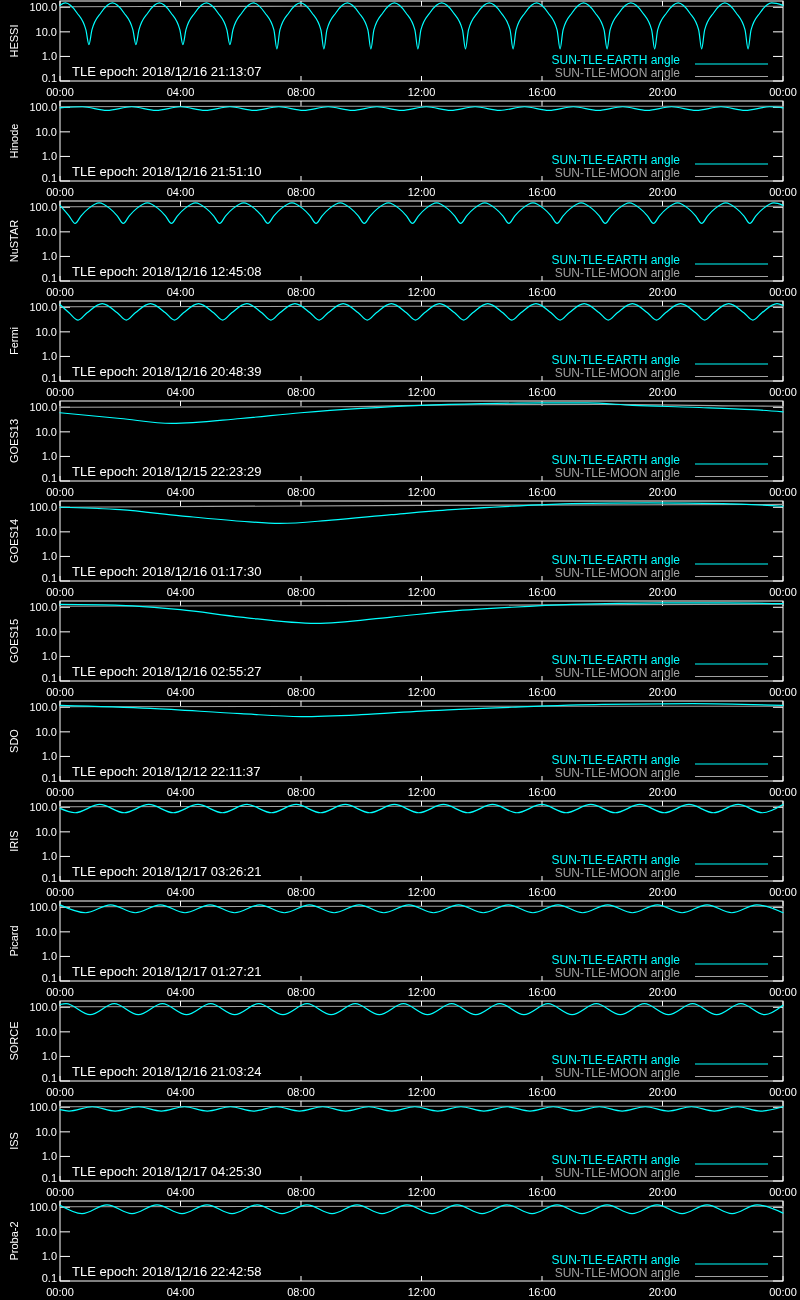  I want to click on annotation: TLE epoch: 2018/12/16 21:03:24, so click(167, 1071).